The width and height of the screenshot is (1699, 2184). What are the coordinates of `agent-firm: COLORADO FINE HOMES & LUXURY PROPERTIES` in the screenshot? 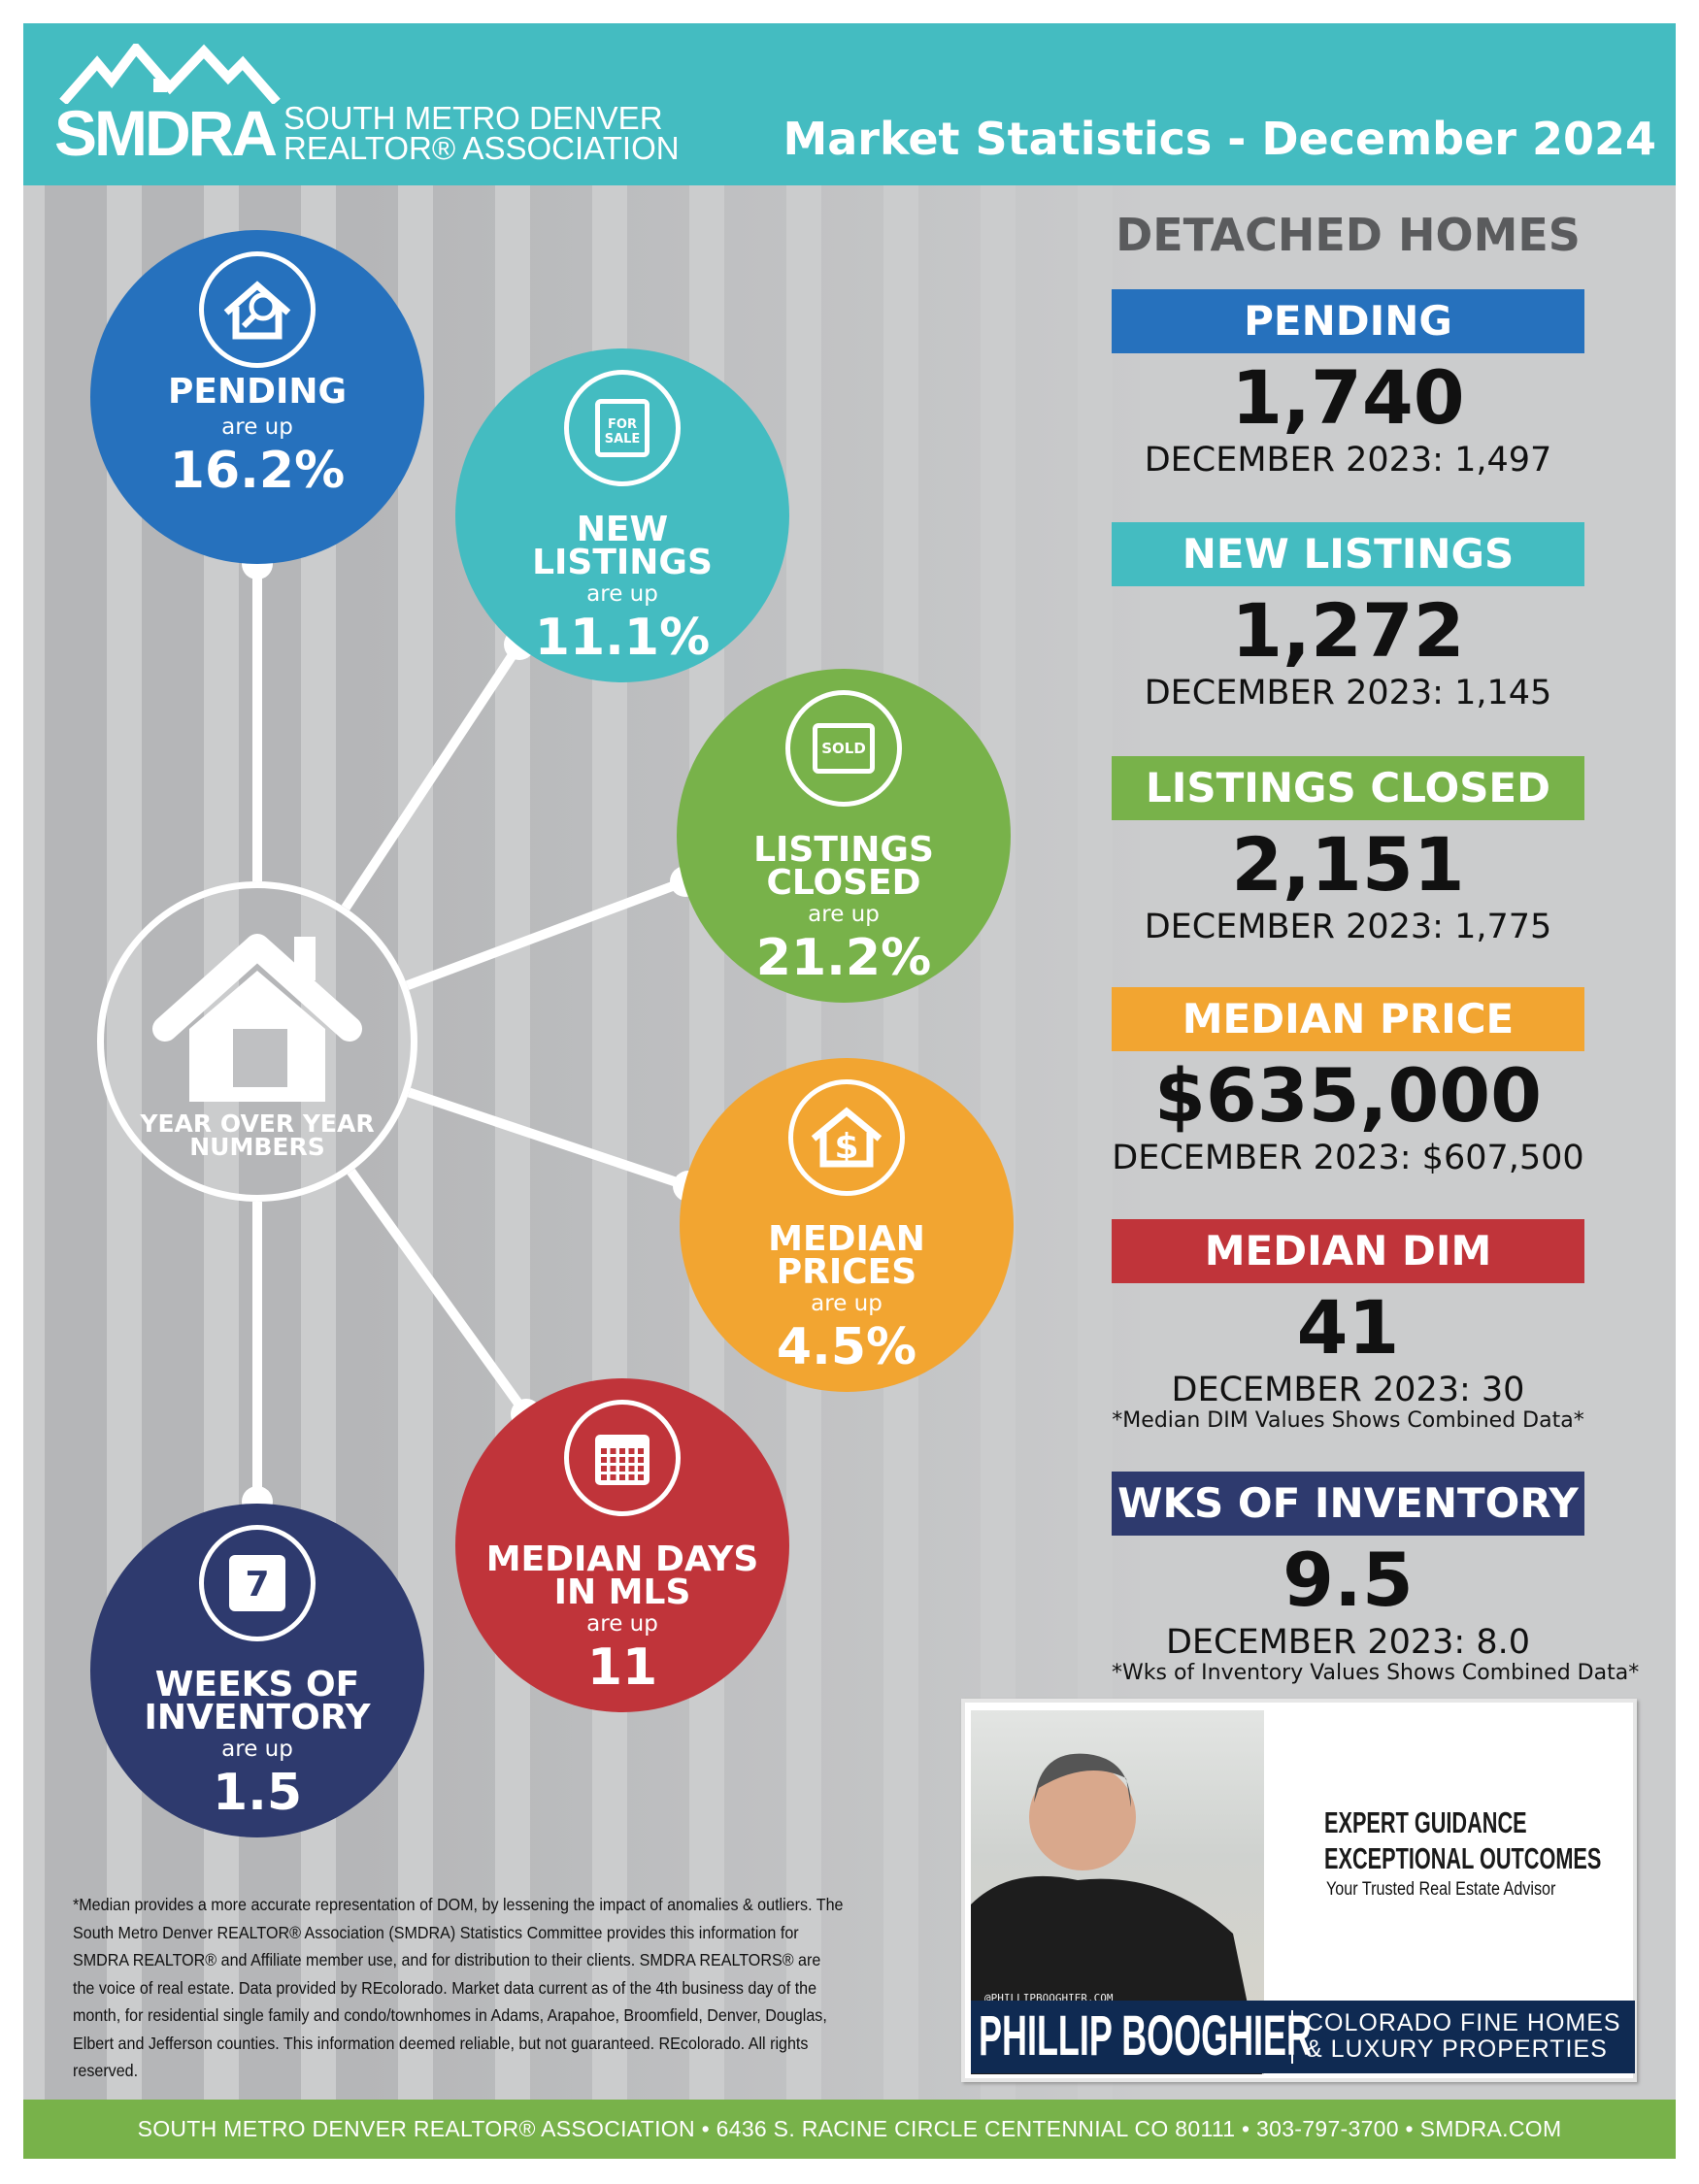 It's located at (1463, 2036).